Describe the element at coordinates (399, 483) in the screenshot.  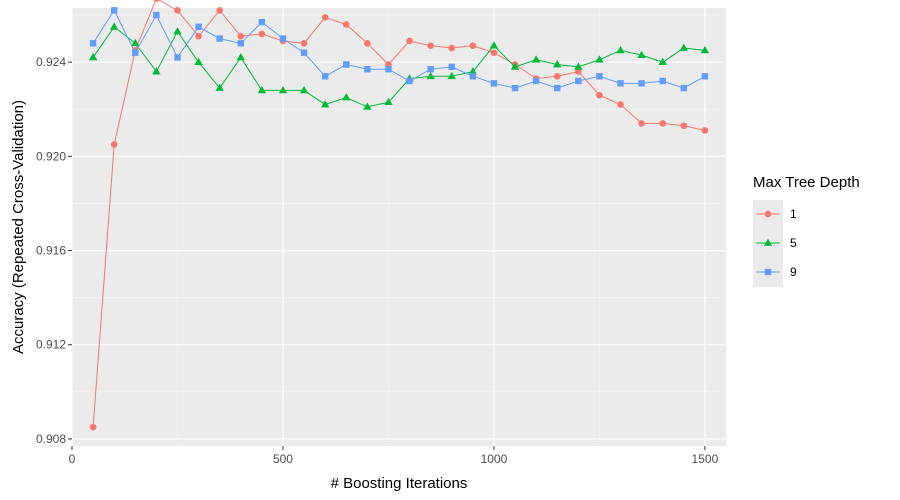
I see `x-axis-title: # Boosting Iterations` at that location.